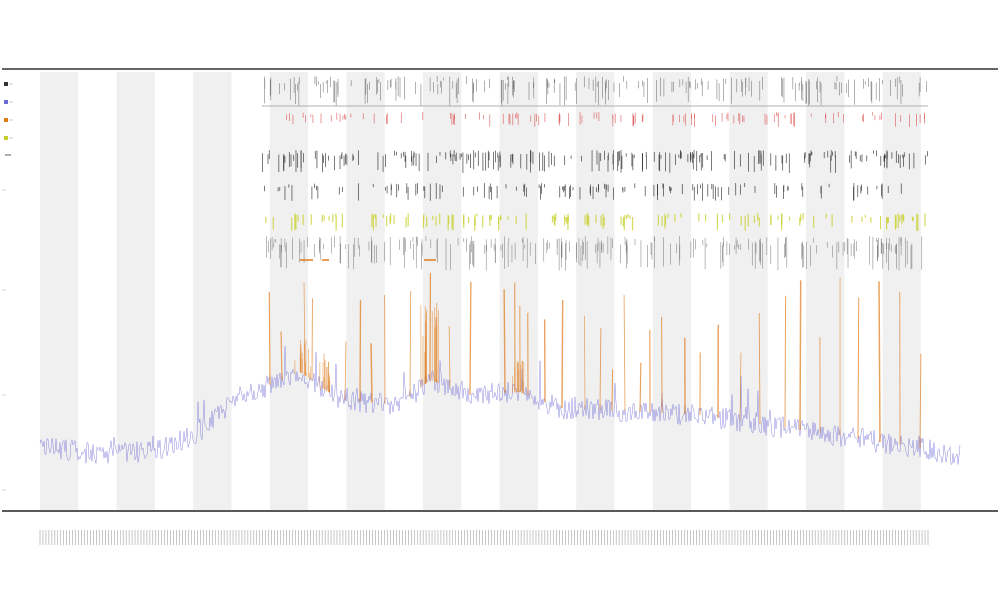 The image size is (1000, 600). I want to click on track-gray-ticks, so click(594, 253).